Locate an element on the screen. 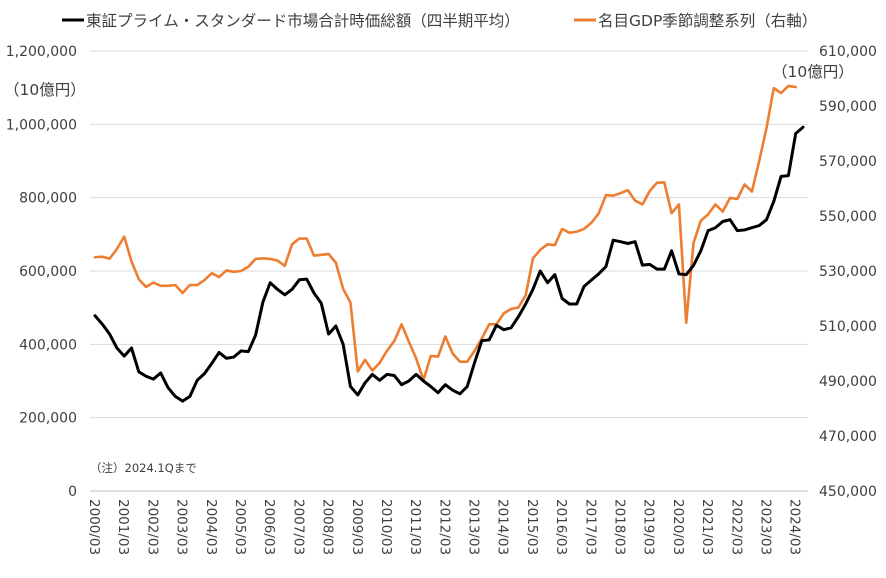 Image resolution: width=886 pixels, height=578 pixels. right-tick-label: 450,000 is located at coordinates (848, 492).